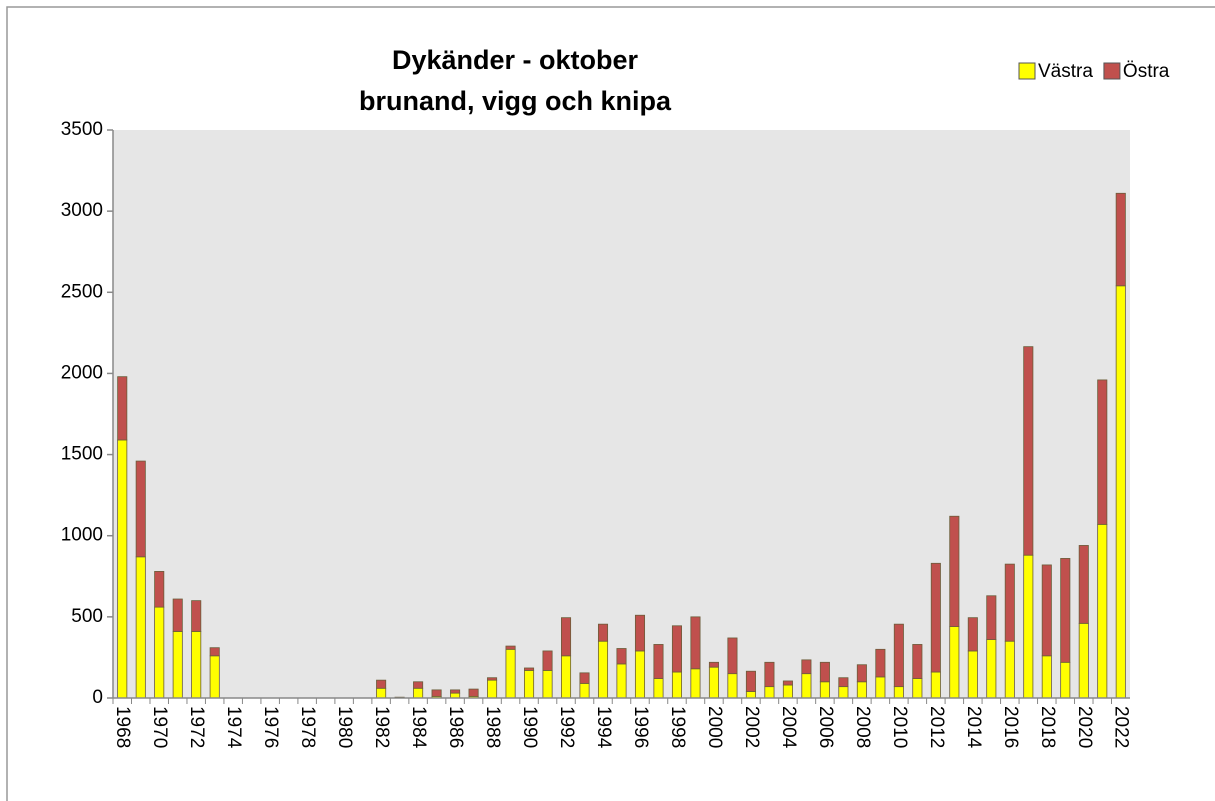 This screenshot has width=1215, height=801. What do you see at coordinates (751, 727) in the screenshot?
I see `x-tick-label: 2002` at bounding box center [751, 727].